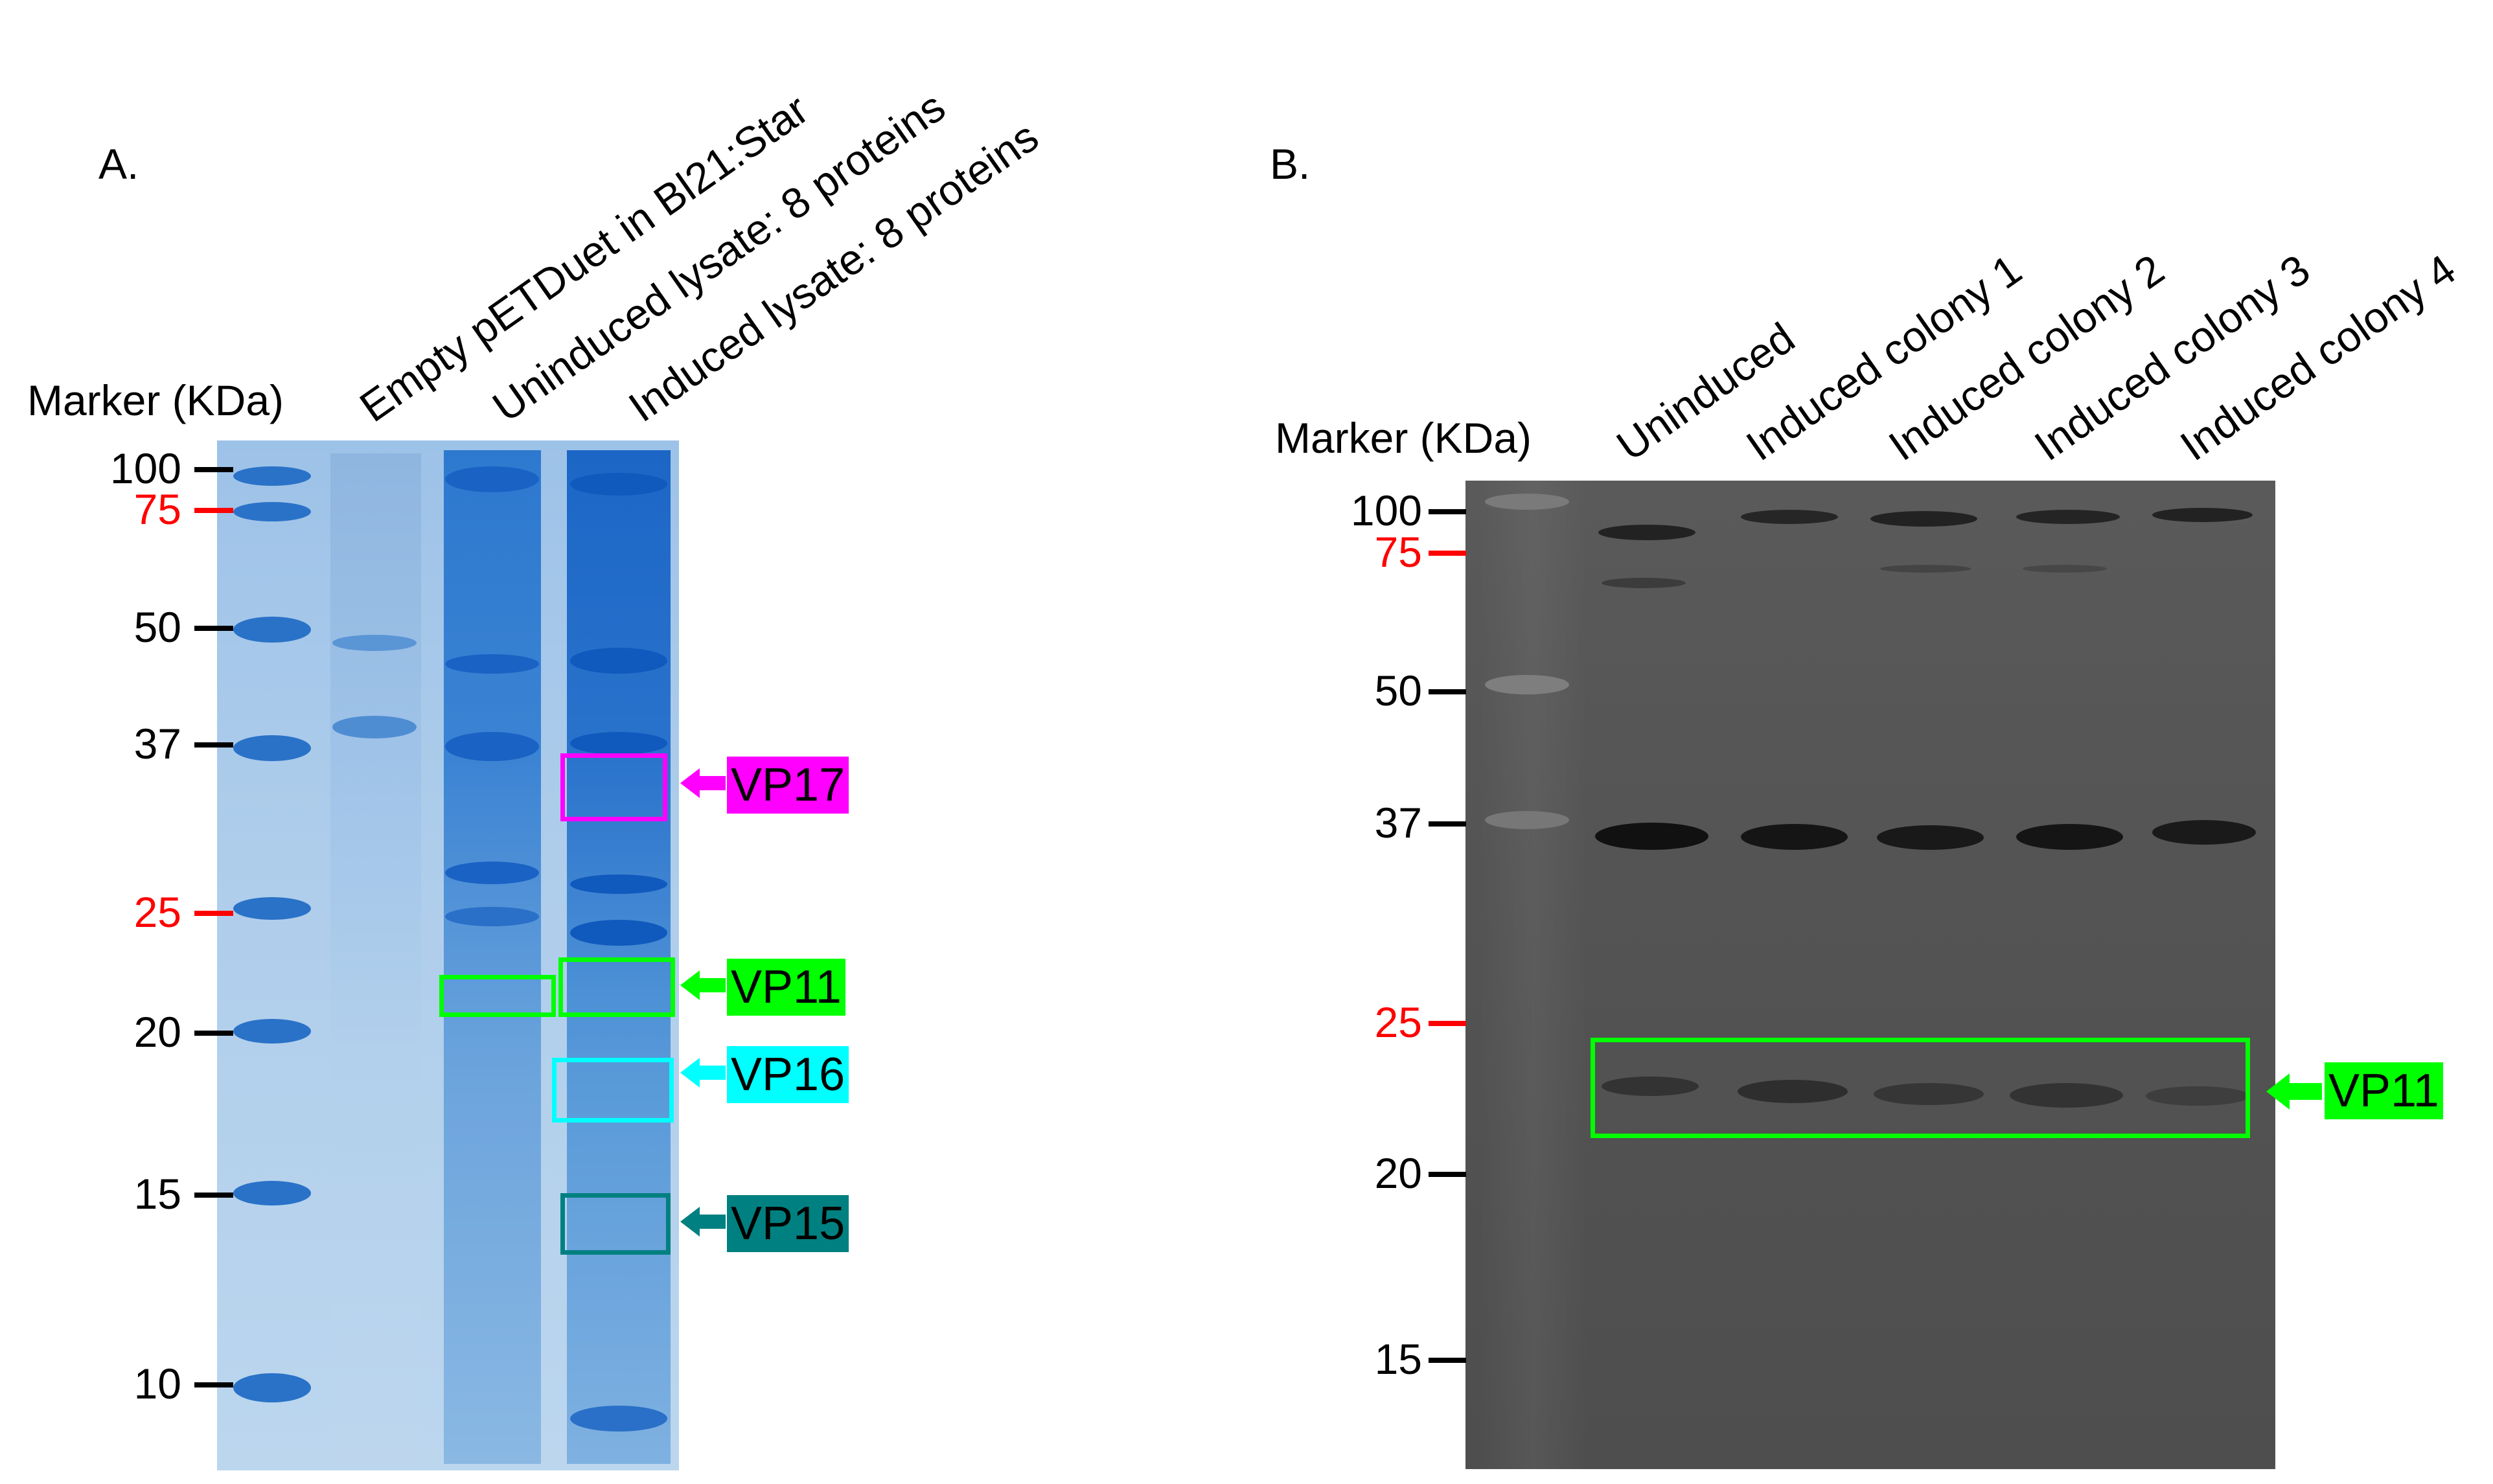 Image resolution: width=2493 pixels, height=1484 pixels. Describe the element at coordinates (157, 1194) in the screenshot. I see `panel-a-mw-15: 15` at that location.